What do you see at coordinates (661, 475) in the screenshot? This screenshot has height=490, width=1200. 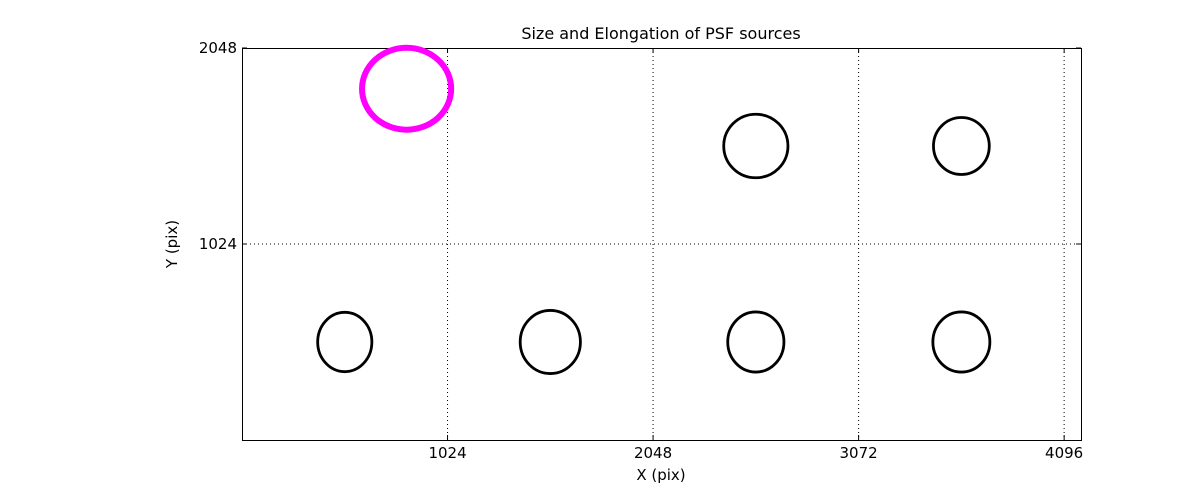 I see `x-axis-label: X (pix)` at bounding box center [661, 475].